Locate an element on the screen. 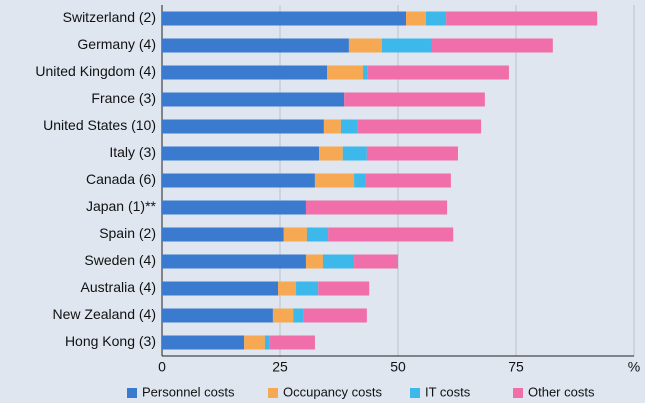 Image resolution: width=645 pixels, height=403 pixels. y-tick-label: United States (10) is located at coordinates (99, 125).